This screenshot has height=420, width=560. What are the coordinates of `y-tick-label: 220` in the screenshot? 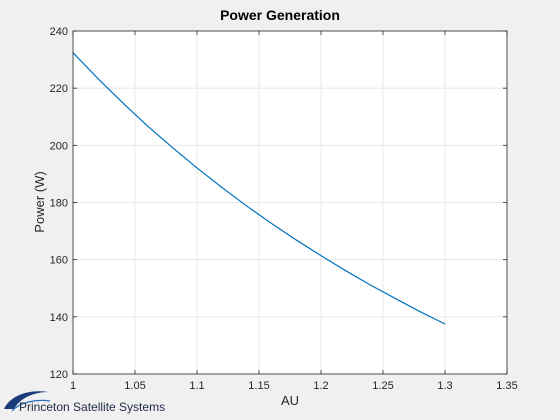 It's located at (59, 89).